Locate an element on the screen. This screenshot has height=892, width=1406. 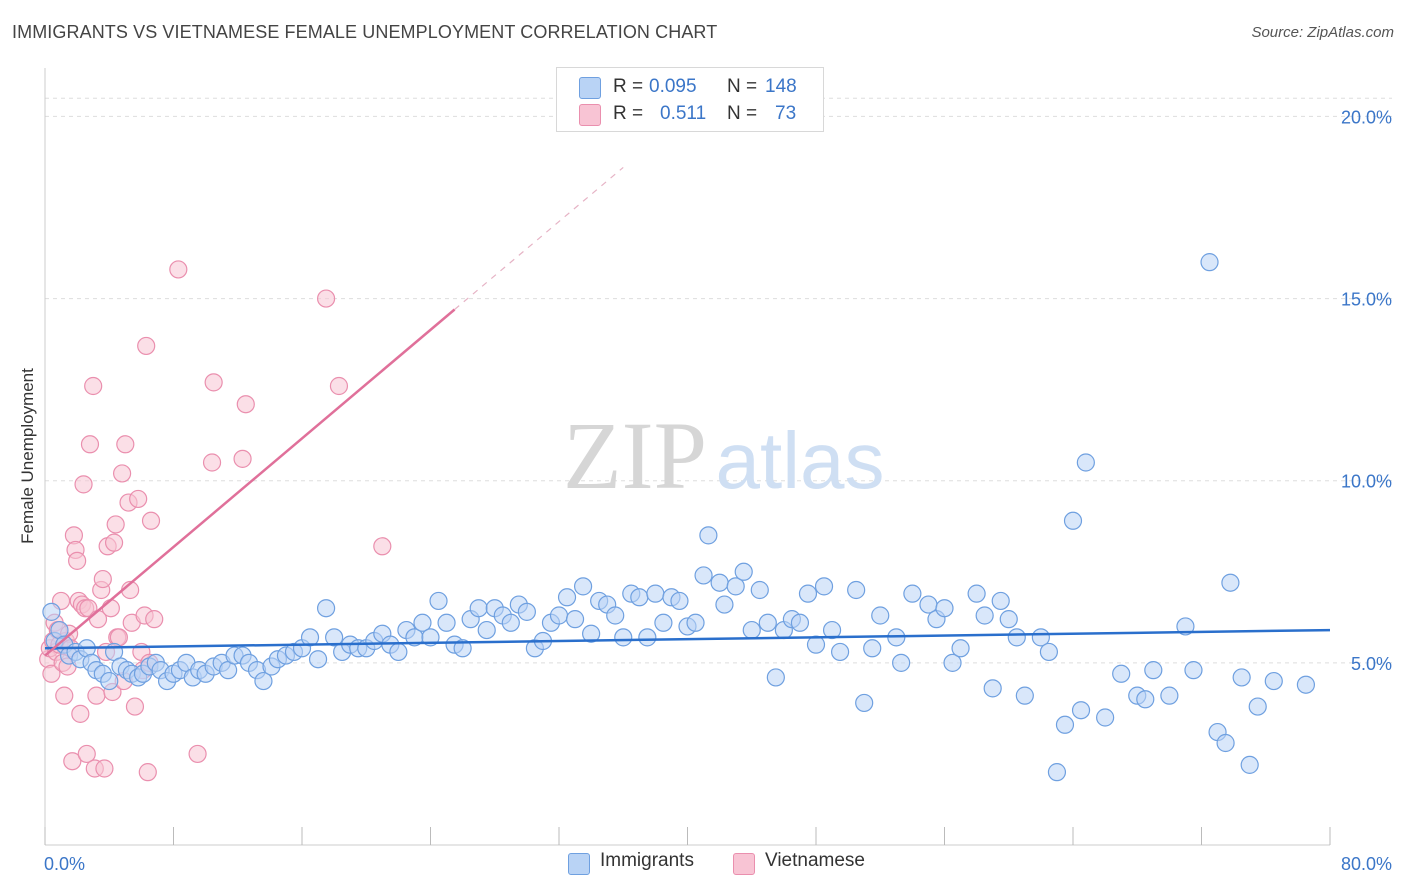
watermark-atlas: atlas is located at coordinates (800, 460).